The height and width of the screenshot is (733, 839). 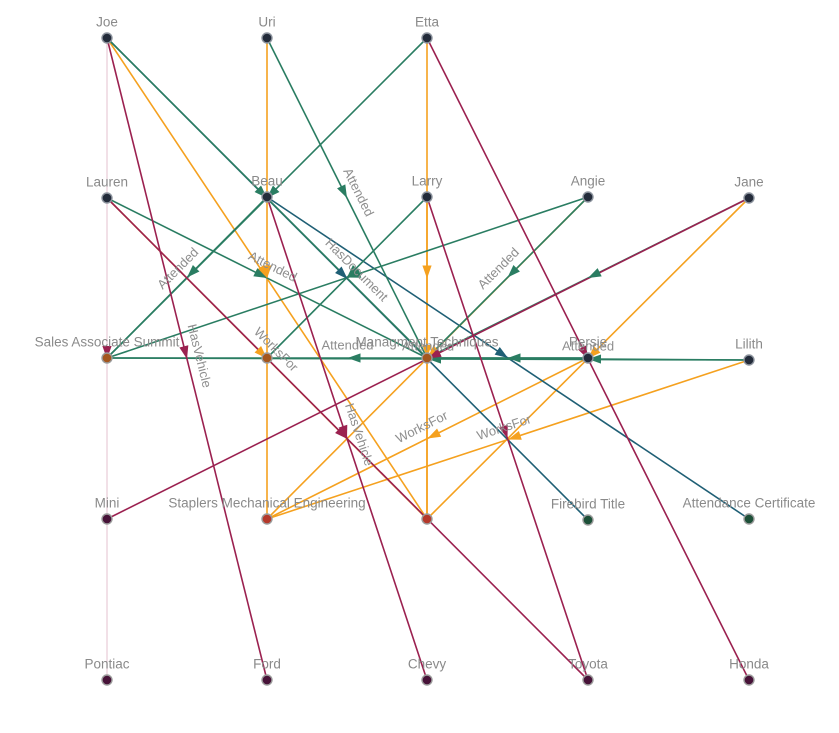 What do you see at coordinates (427, 181) in the screenshot?
I see `node-label-larry: Larry` at bounding box center [427, 181].